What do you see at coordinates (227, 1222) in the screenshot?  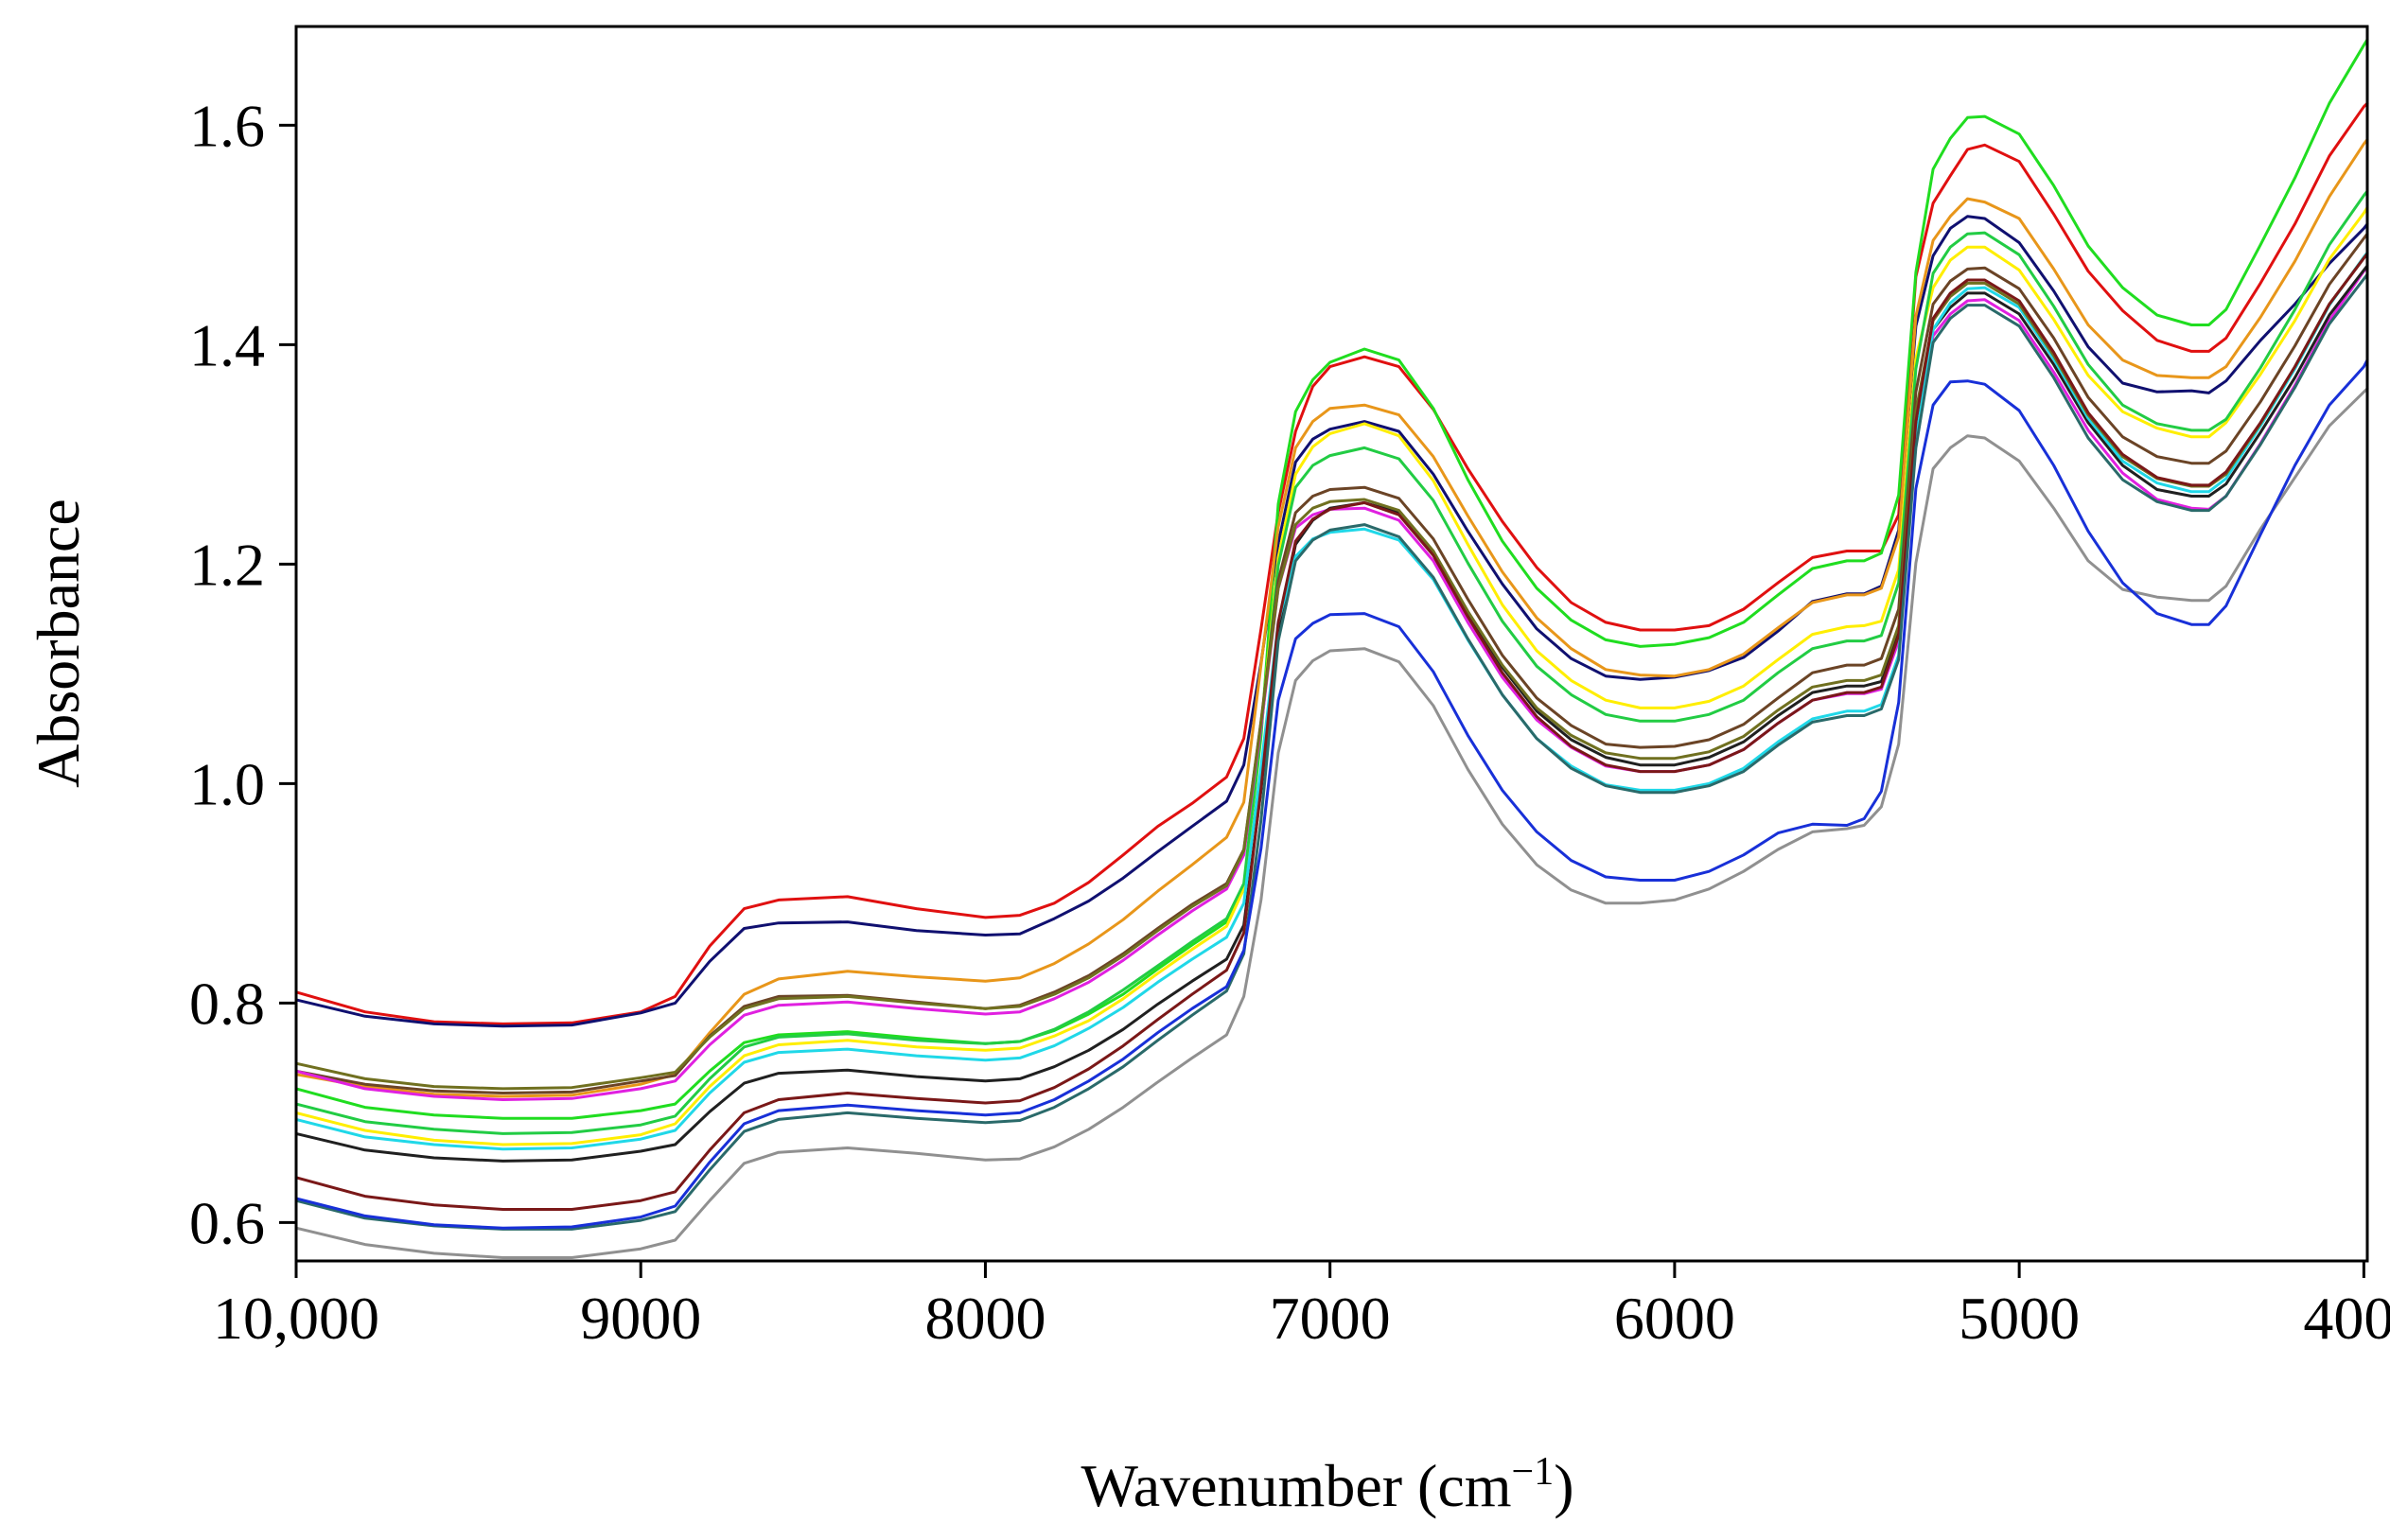 I see `y-tick-label: 0.6` at bounding box center [227, 1222].